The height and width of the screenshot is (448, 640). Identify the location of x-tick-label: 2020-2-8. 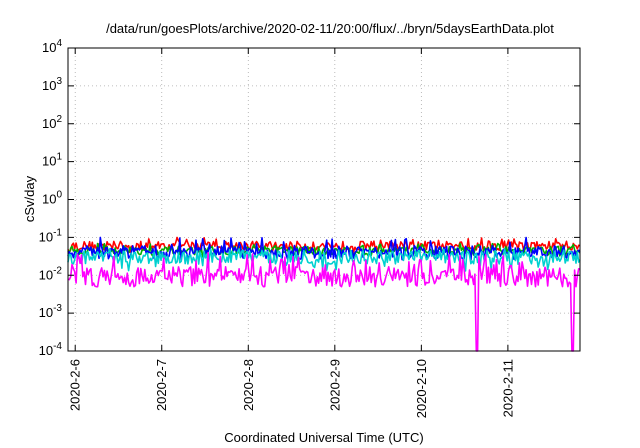
(248, 385).